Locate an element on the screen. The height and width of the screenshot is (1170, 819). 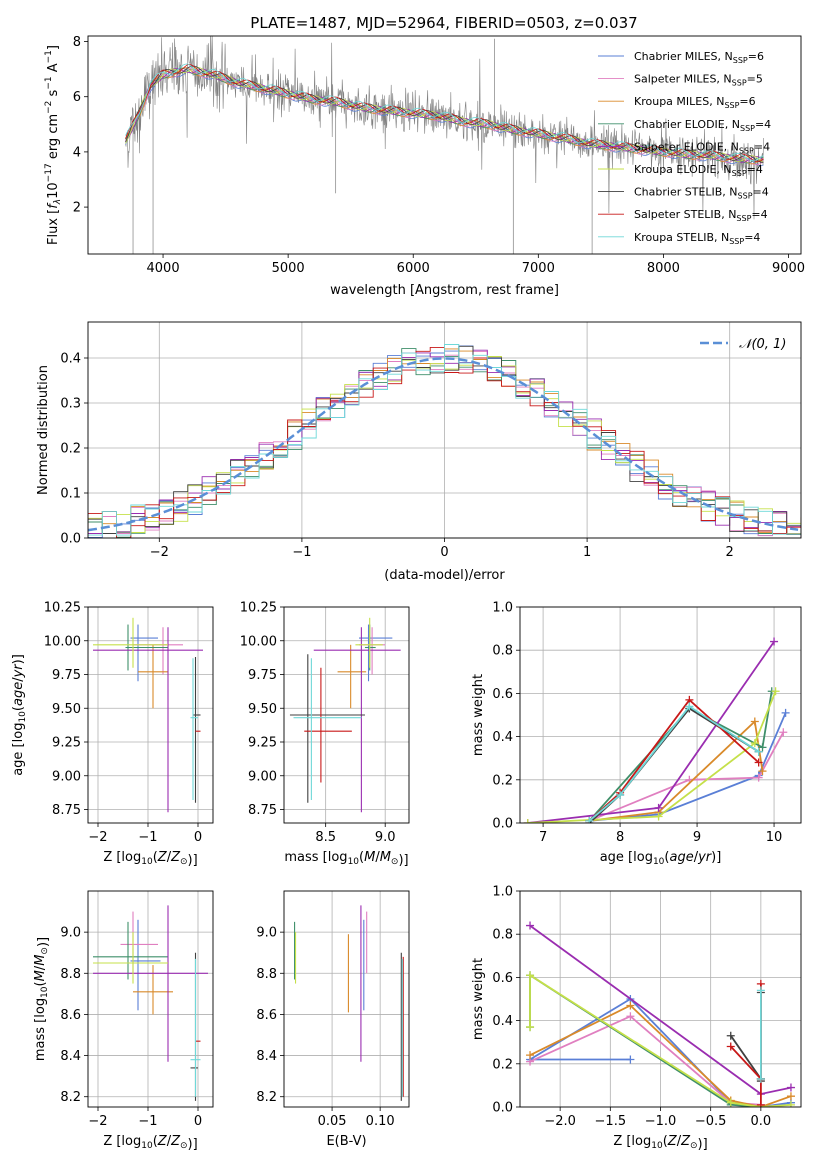
legend-label-chabrier_stelib: Chabrier STELIB, NSSP=4 is located at coordinates (701, 193).